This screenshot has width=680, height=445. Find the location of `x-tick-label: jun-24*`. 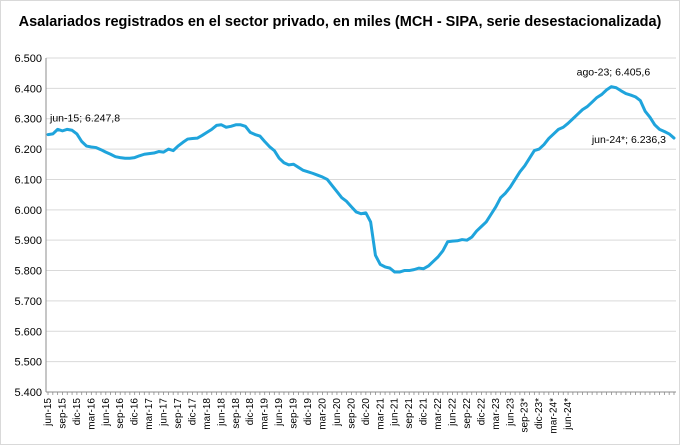

x-tick-label: jun-24* is located at coordinates (568, 414).